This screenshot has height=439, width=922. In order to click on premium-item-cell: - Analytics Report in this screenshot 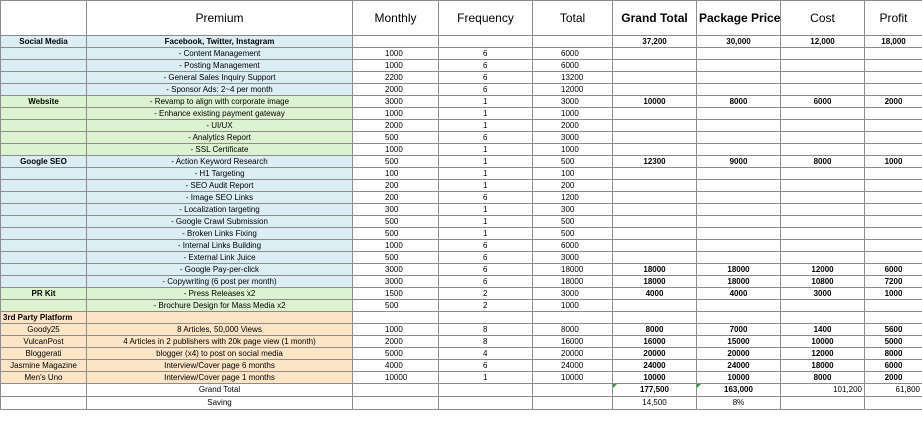, I will do `click(219, 137)`.